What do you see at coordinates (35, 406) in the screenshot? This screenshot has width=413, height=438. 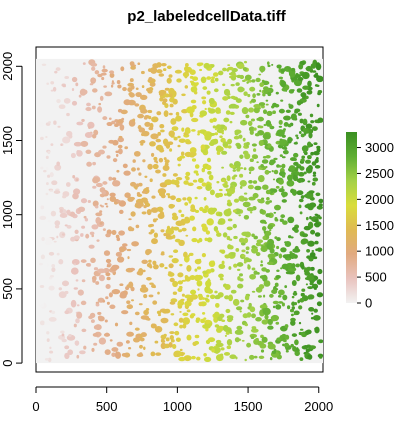 I see `x-tick-label: 0` at bounding box center [35, 406].